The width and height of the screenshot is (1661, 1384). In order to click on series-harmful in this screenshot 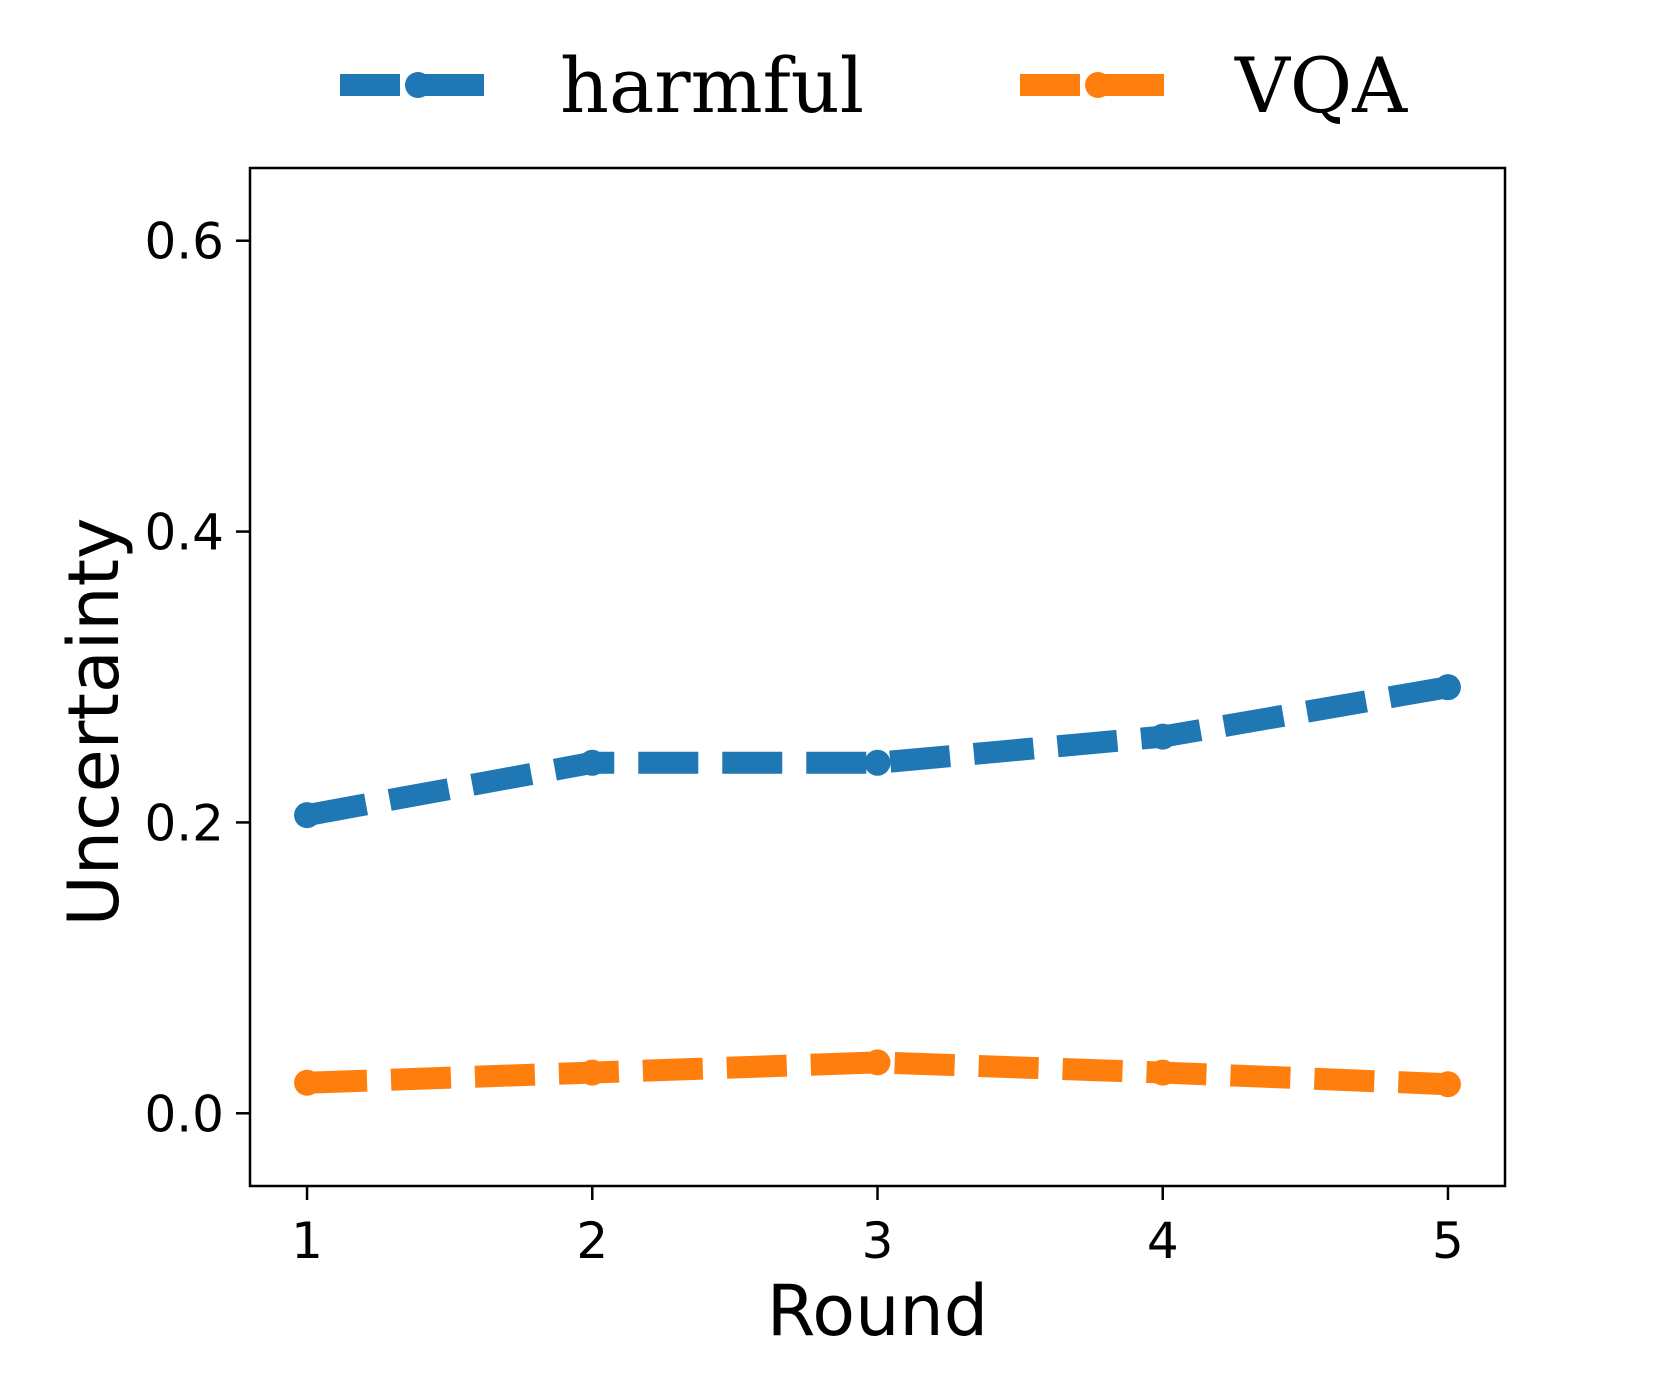, I will do `click(877, 751)`.